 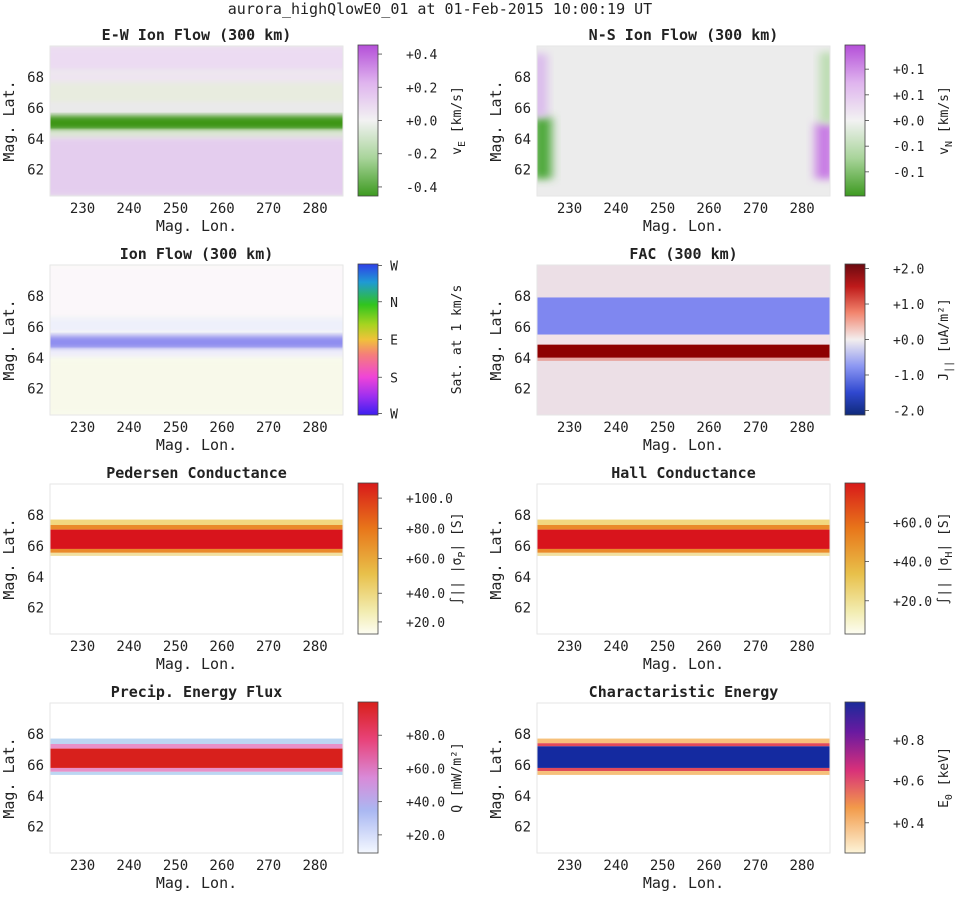 What do you see at coordinates (197, 35) in the screenshot?
I see `panel-title: E-W Ion Flow (300 km)` at bounding box center [197, 35].